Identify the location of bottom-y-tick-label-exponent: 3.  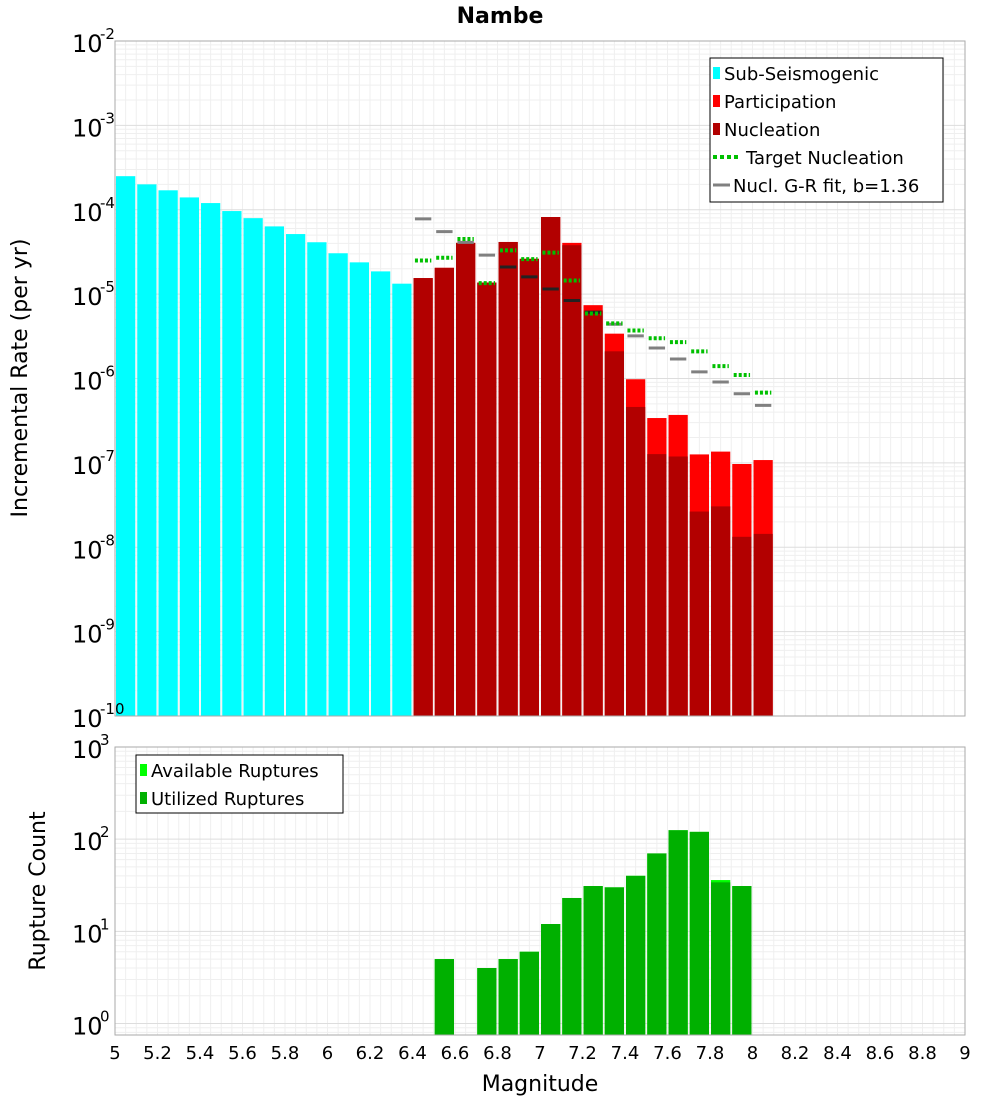
(105, 740).